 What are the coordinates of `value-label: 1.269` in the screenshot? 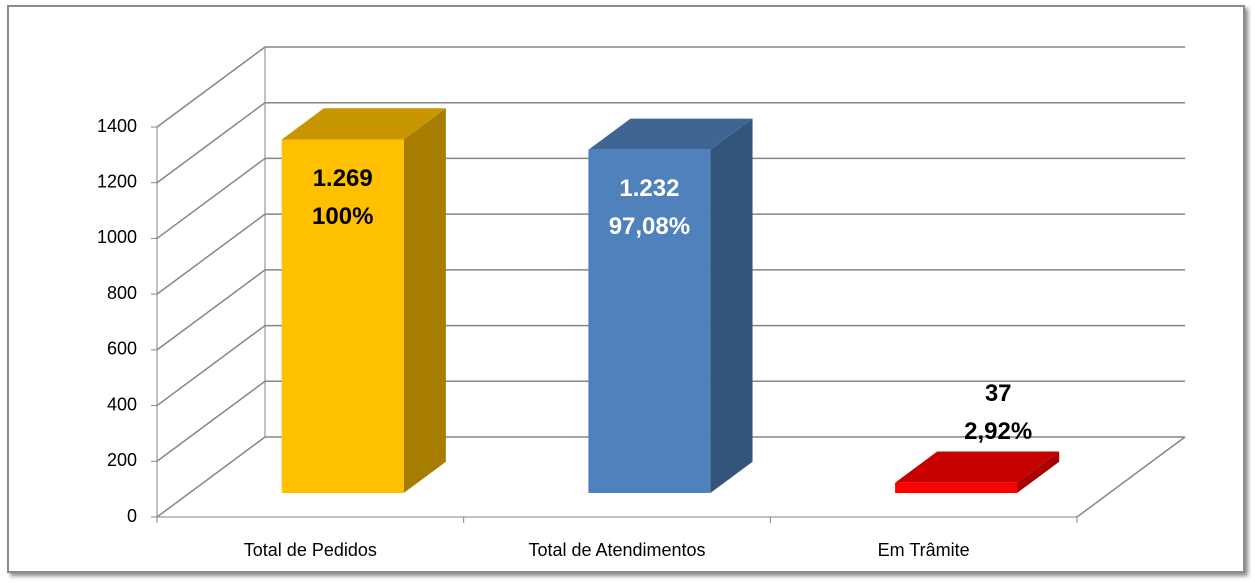 It's located at (343, 178).